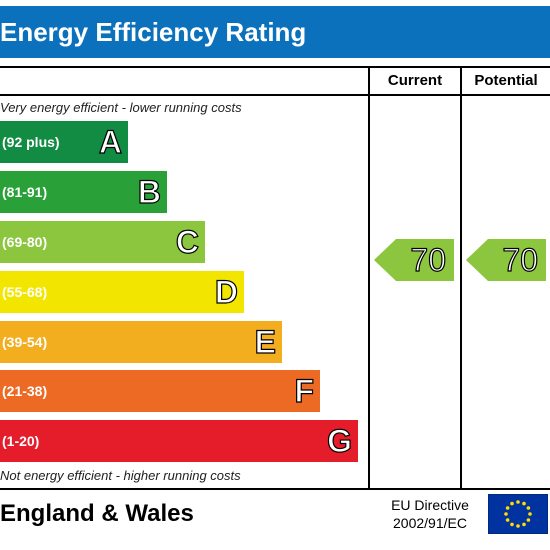 This screenshot has width=550, height=550. What do you see at coordinates (430, 505) in the screenshot?
I see `eu-directive-line1: EU Directive` at bounding box center [430, 505].